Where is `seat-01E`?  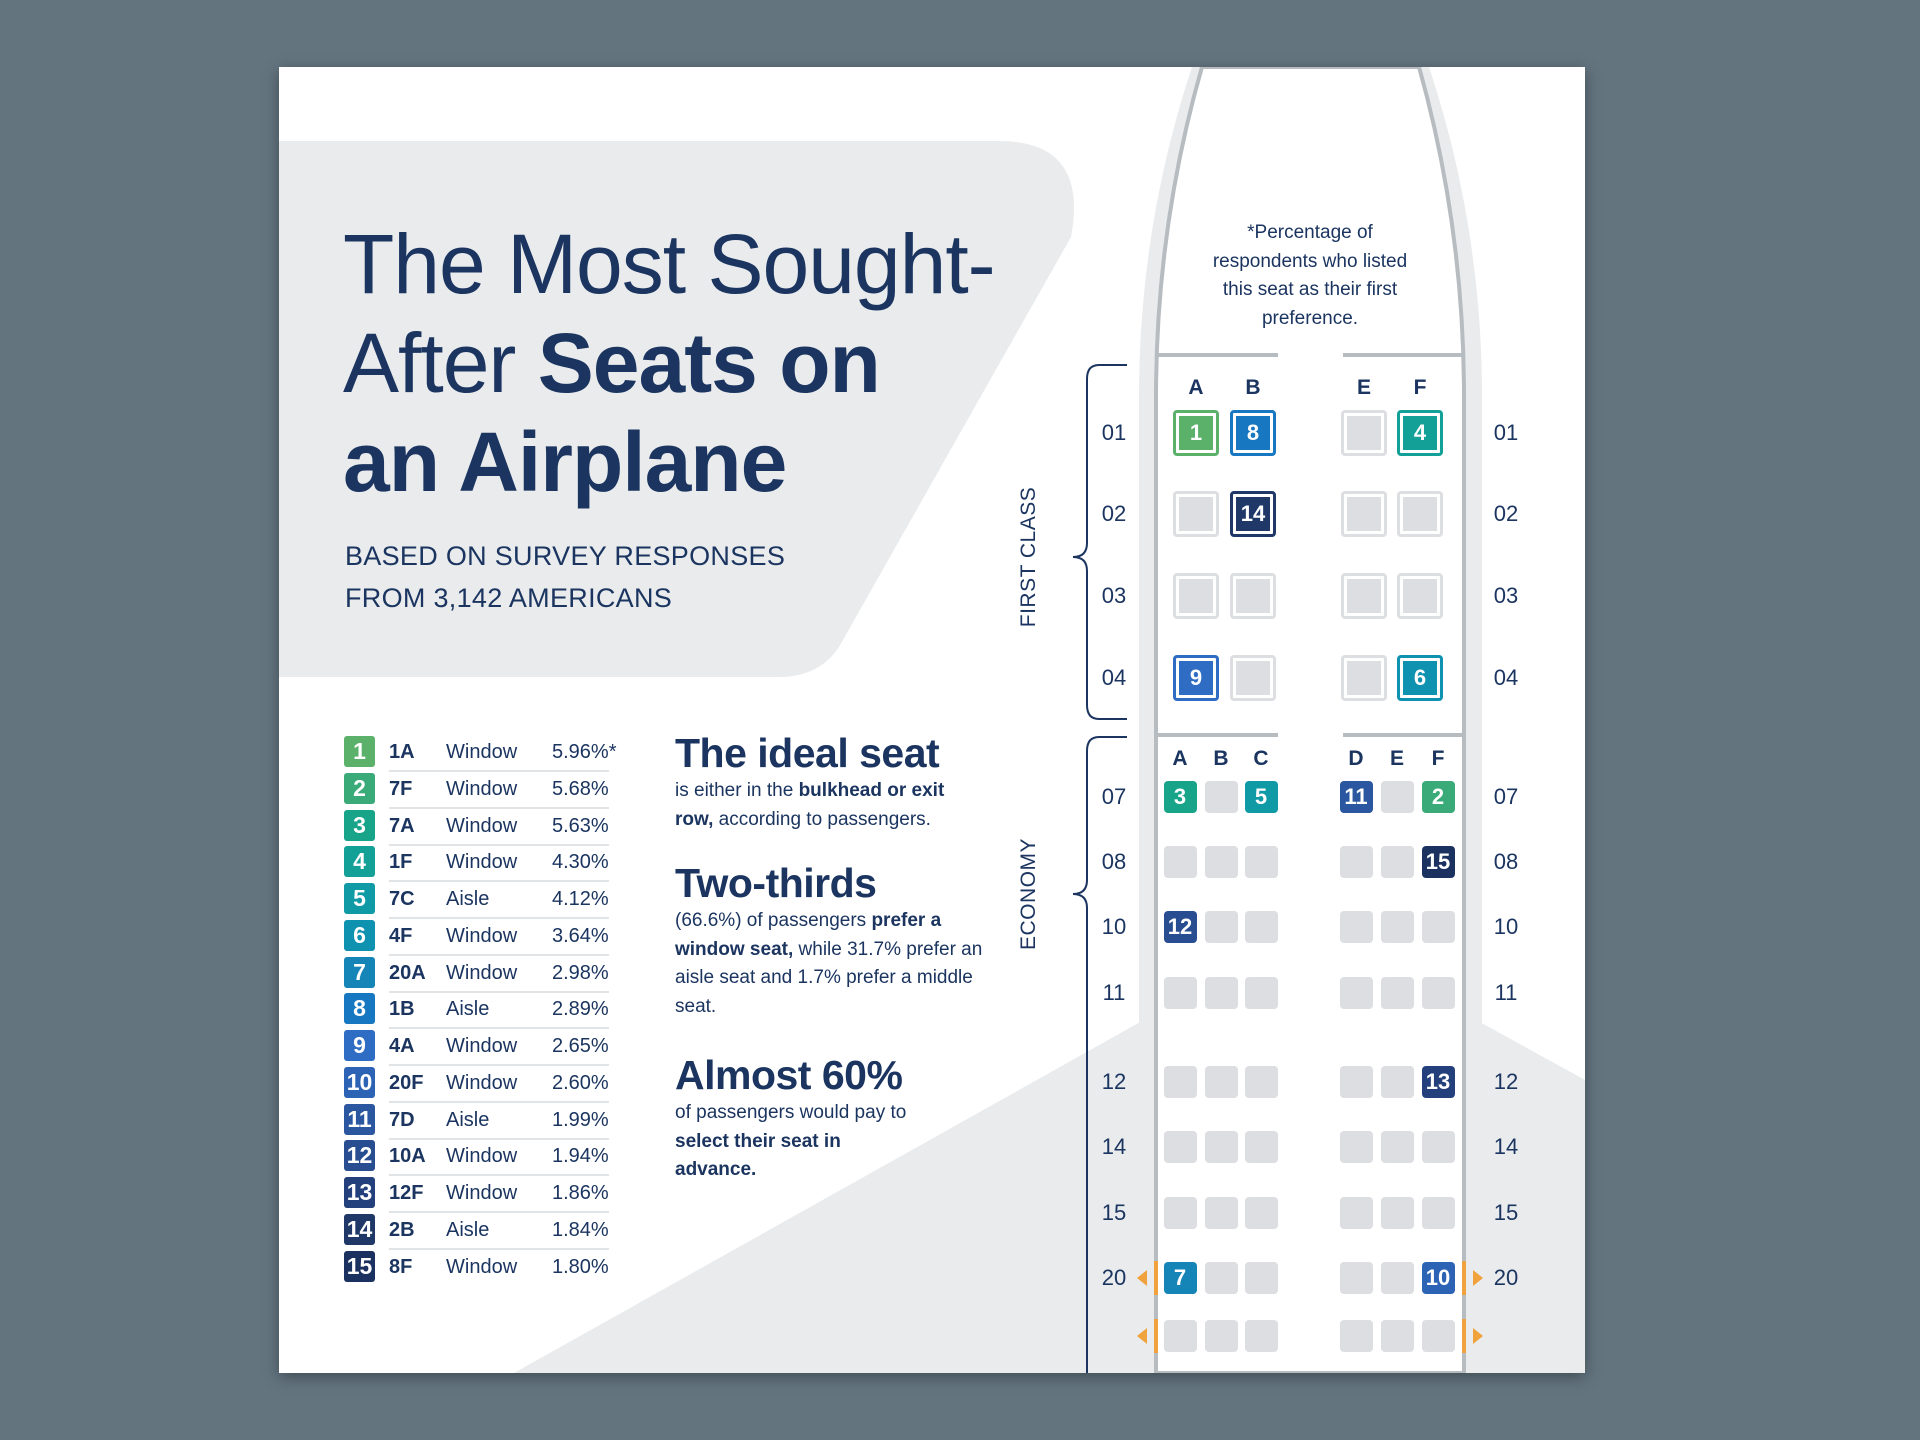
seat-01E is located at coordinates (1364, 433).